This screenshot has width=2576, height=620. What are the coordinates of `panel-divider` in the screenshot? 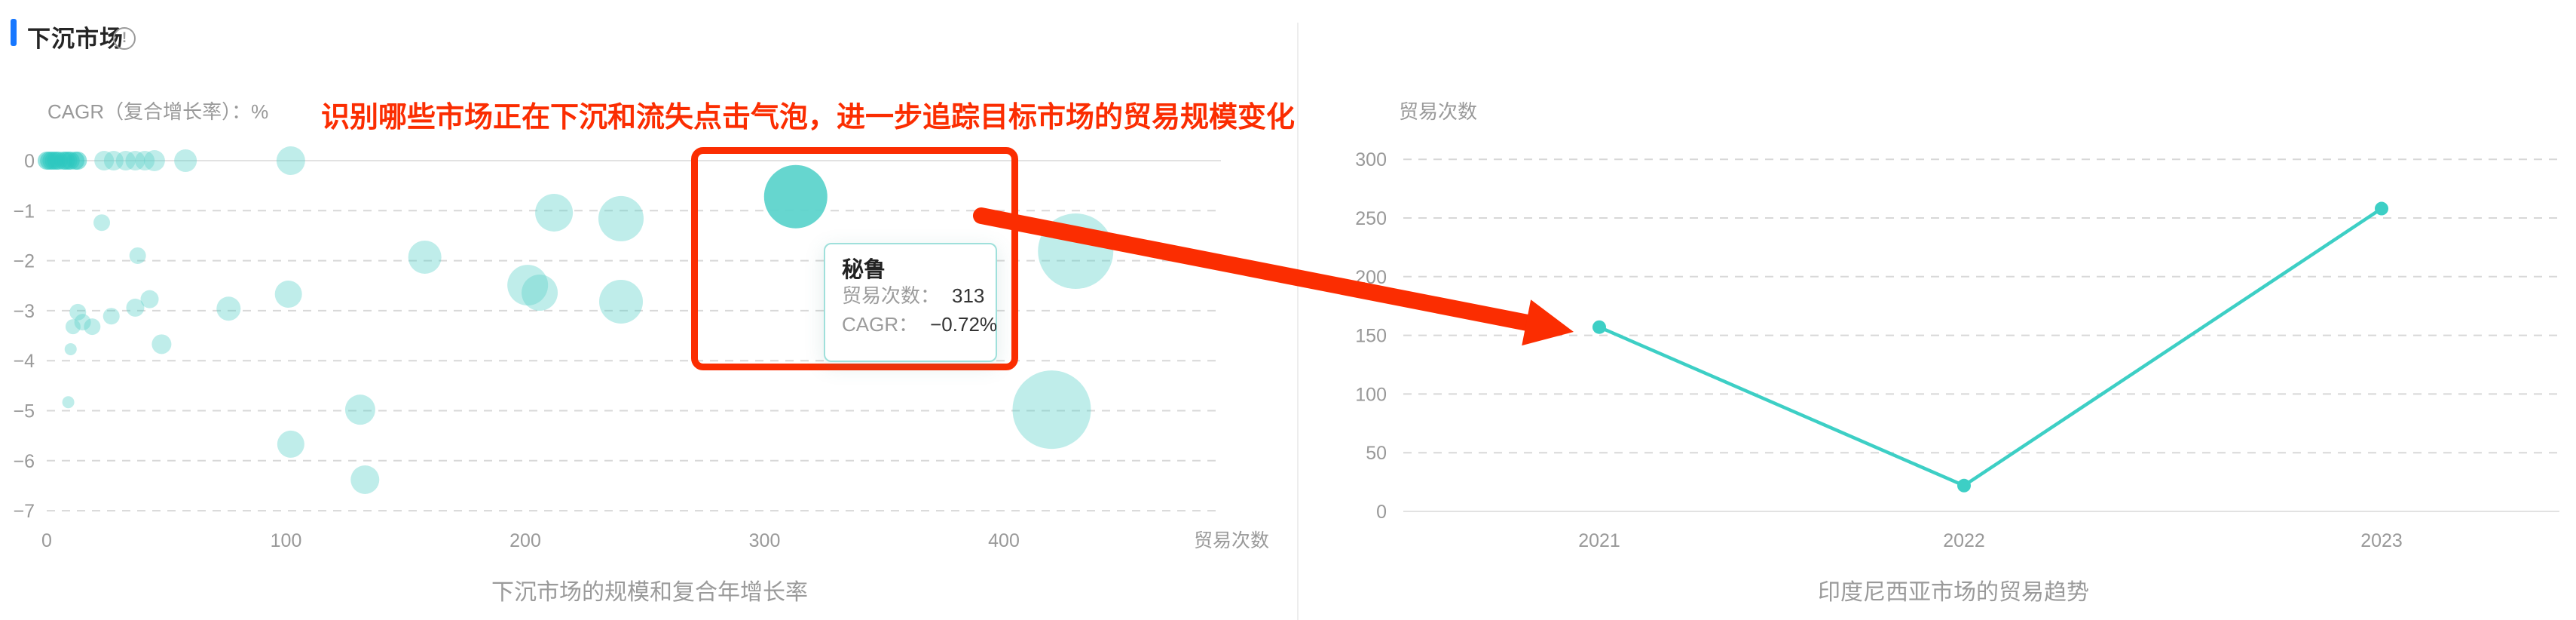 It's located at (1298, 322).